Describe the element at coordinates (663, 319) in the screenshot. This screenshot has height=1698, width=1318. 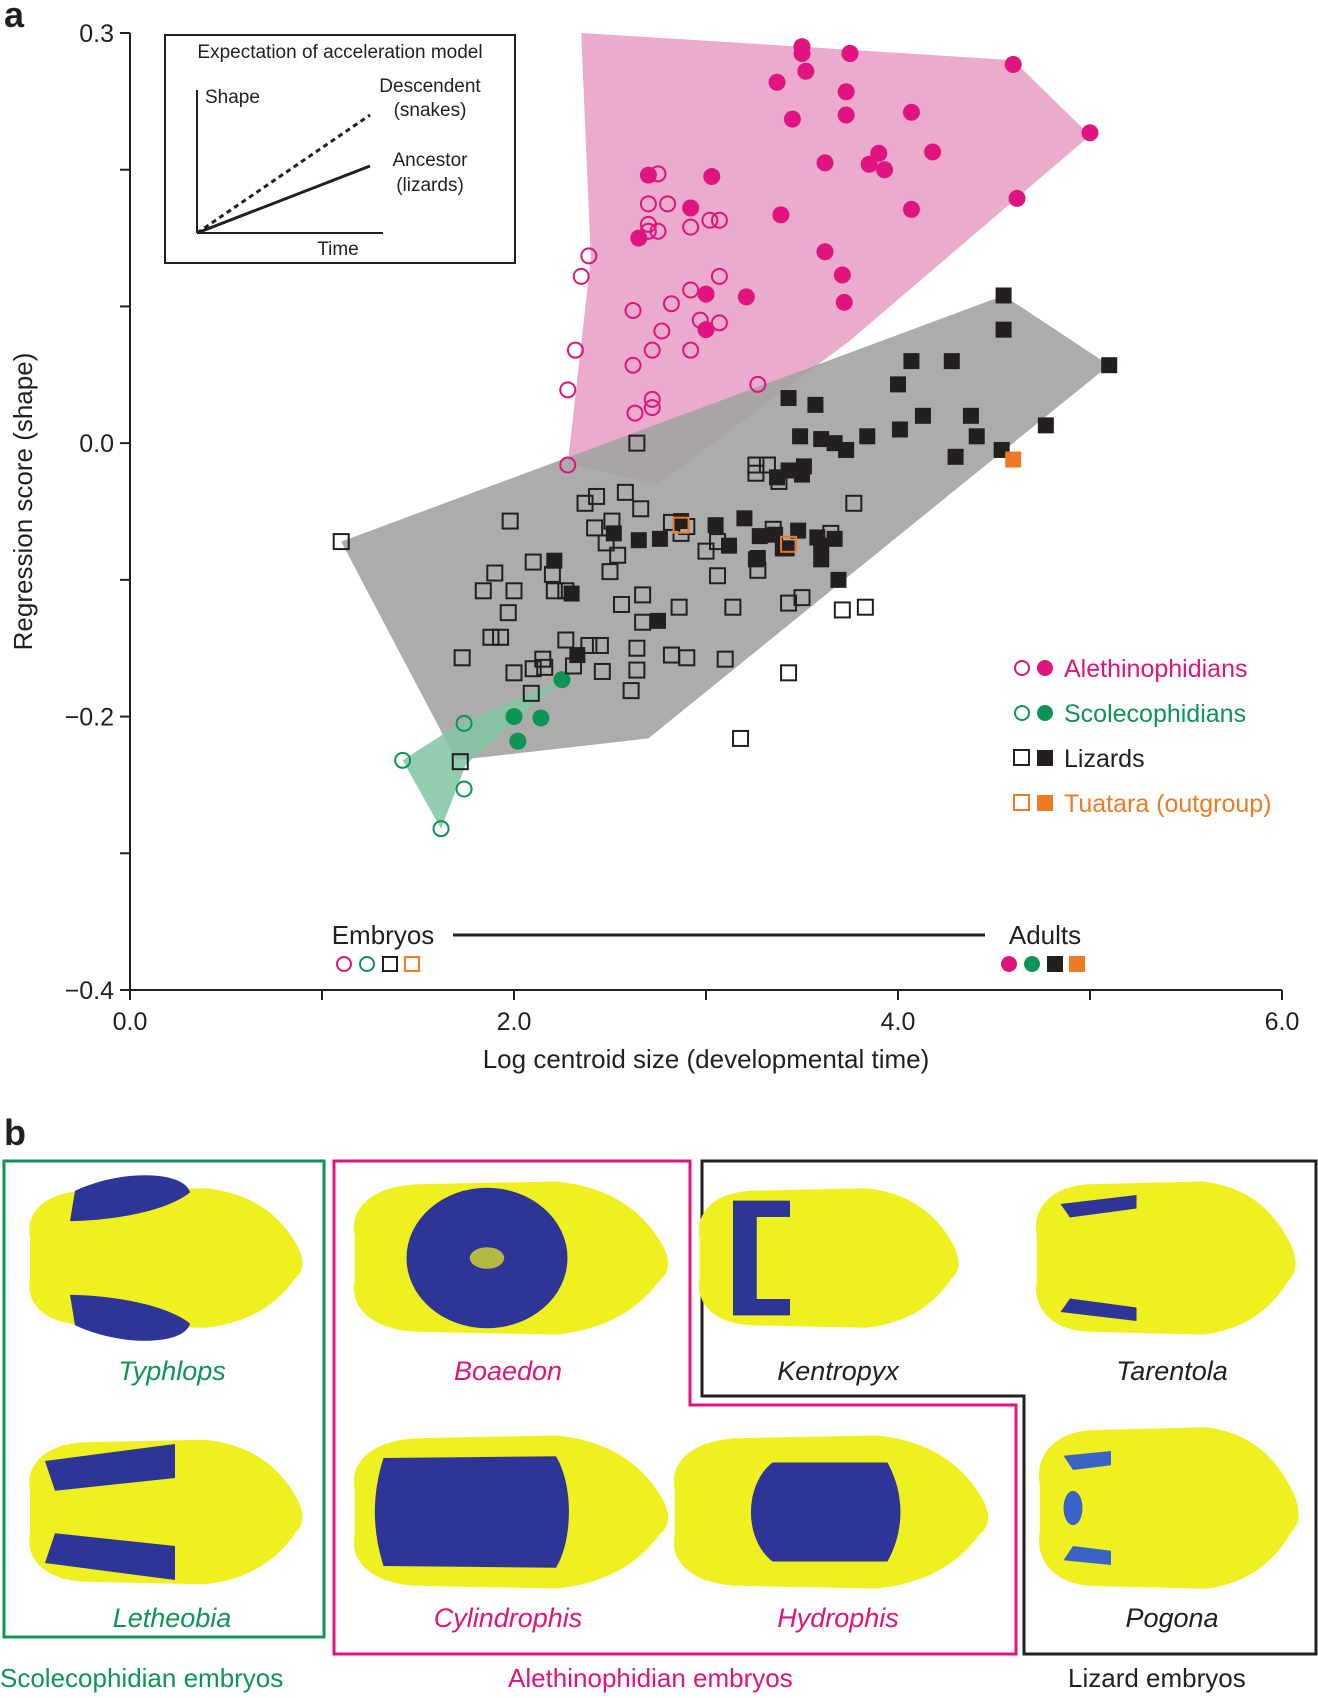
I see `series-alethinophidian-embryos` at that location.